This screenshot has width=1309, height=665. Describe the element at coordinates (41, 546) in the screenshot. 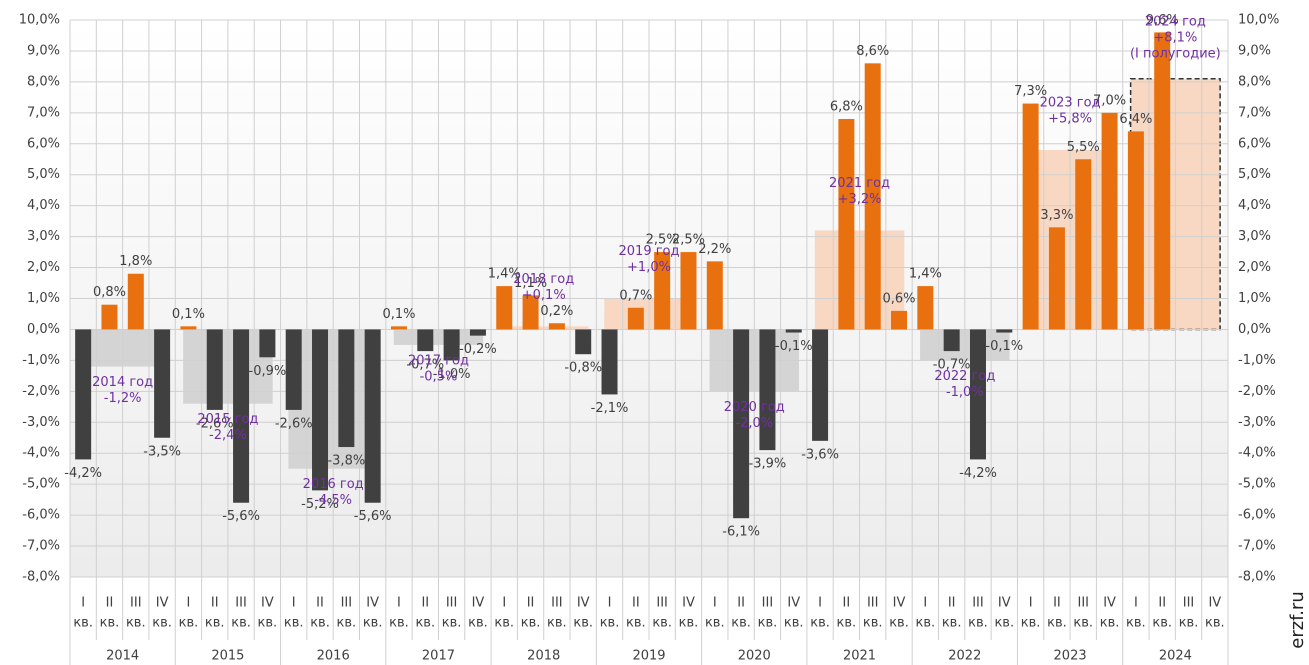

I see `y-tick-label: -7,0%` at that location.